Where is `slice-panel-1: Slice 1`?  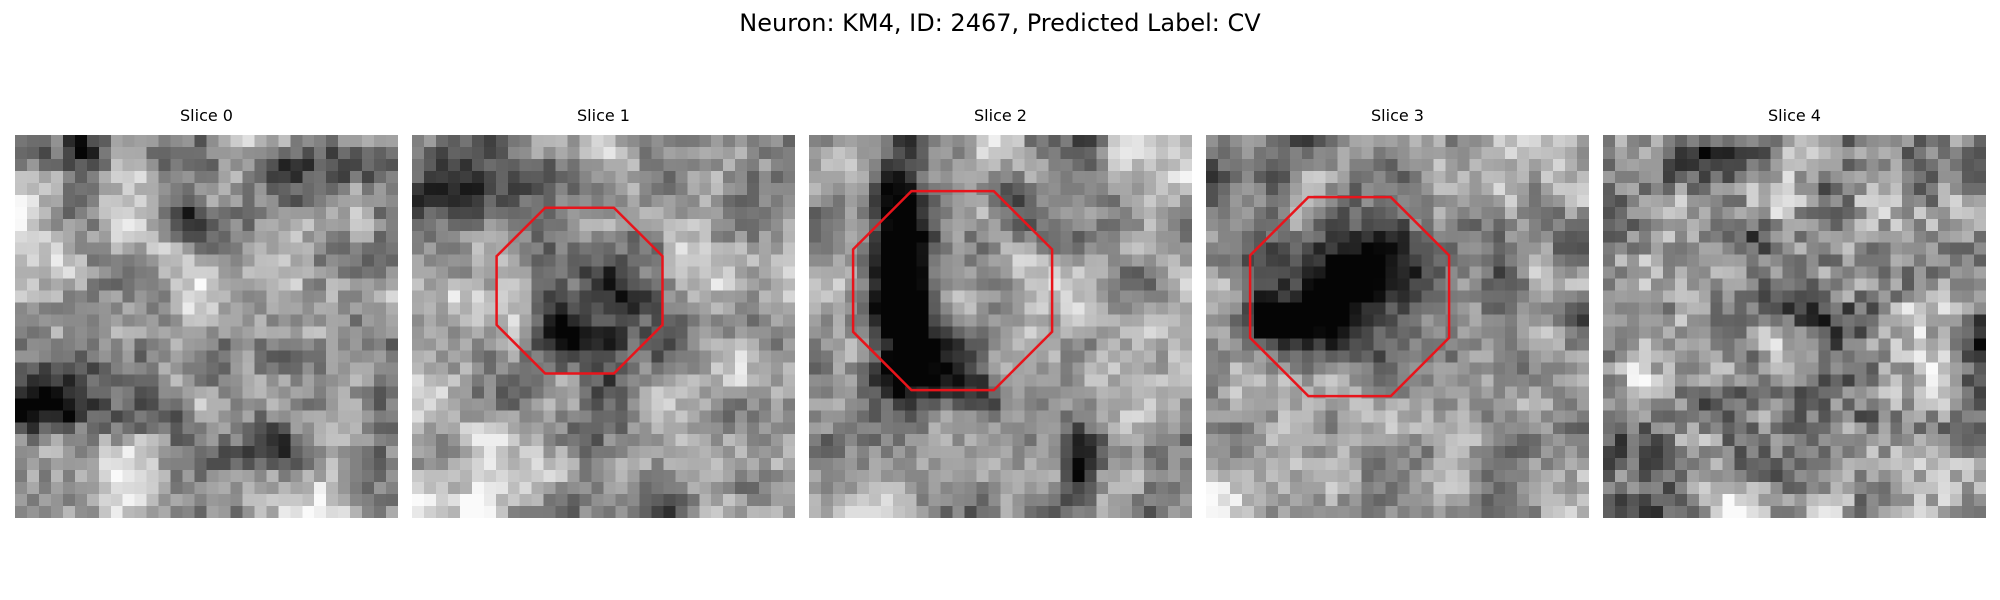
slice-panel-1: Slice 1 is located at coordinates (603, 317).